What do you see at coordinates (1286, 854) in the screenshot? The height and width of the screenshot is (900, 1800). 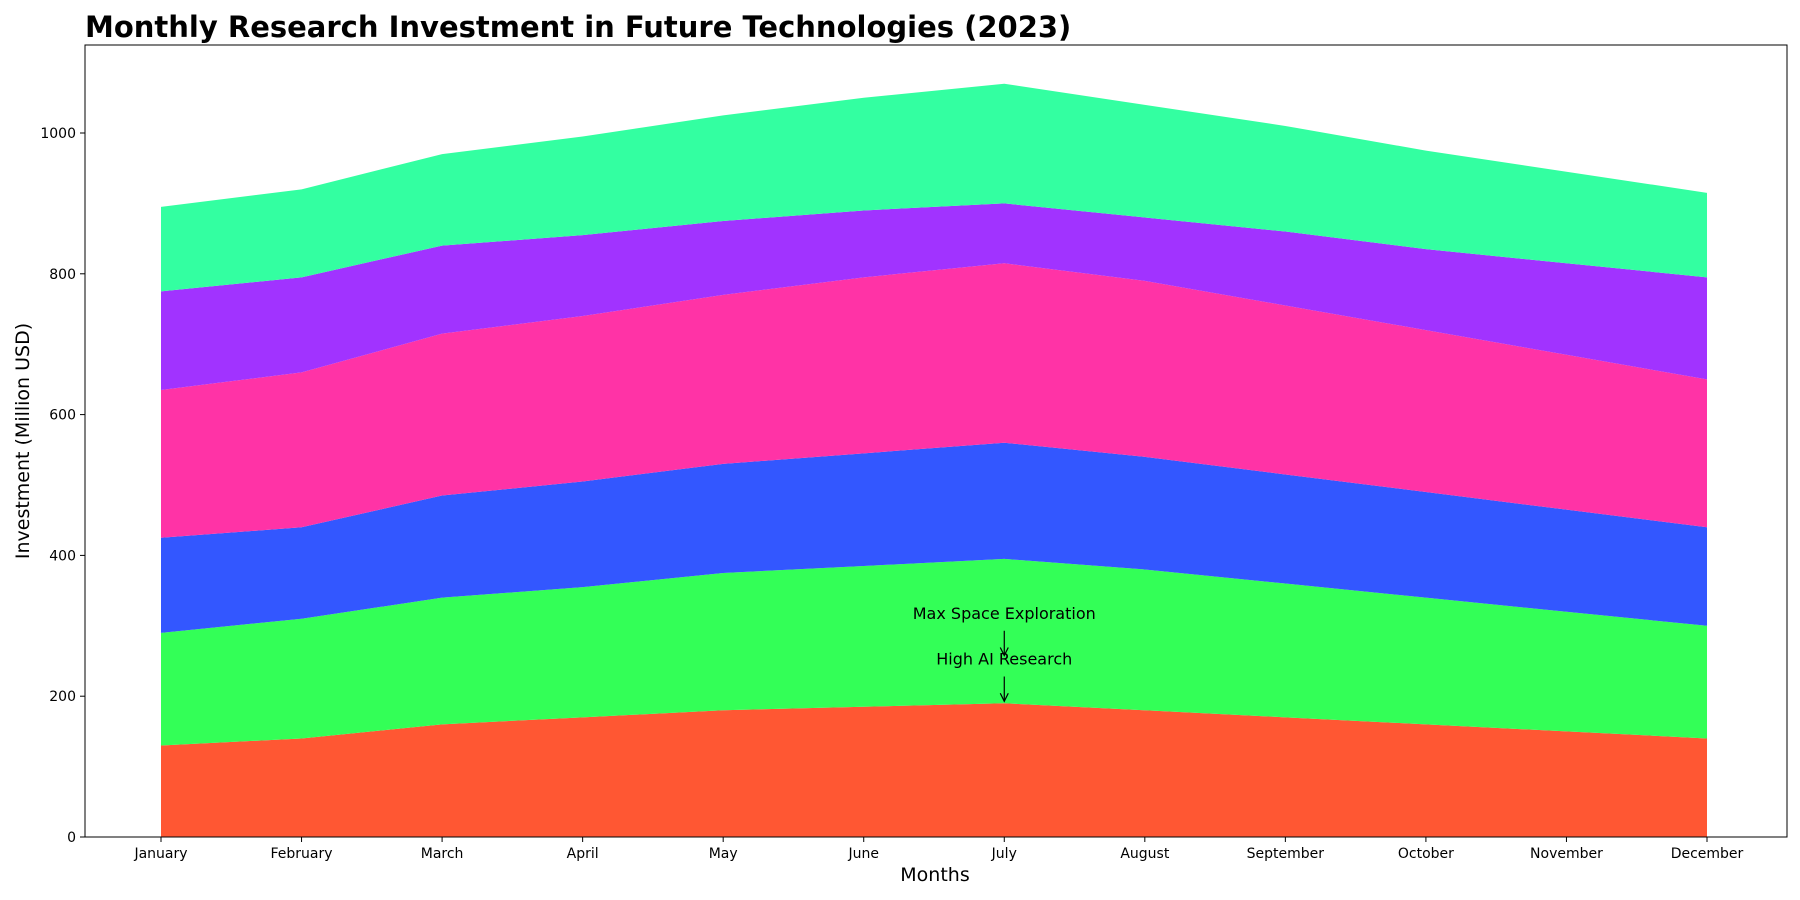 I see `x-tick-label: September` at bounding box center [1286, 854].